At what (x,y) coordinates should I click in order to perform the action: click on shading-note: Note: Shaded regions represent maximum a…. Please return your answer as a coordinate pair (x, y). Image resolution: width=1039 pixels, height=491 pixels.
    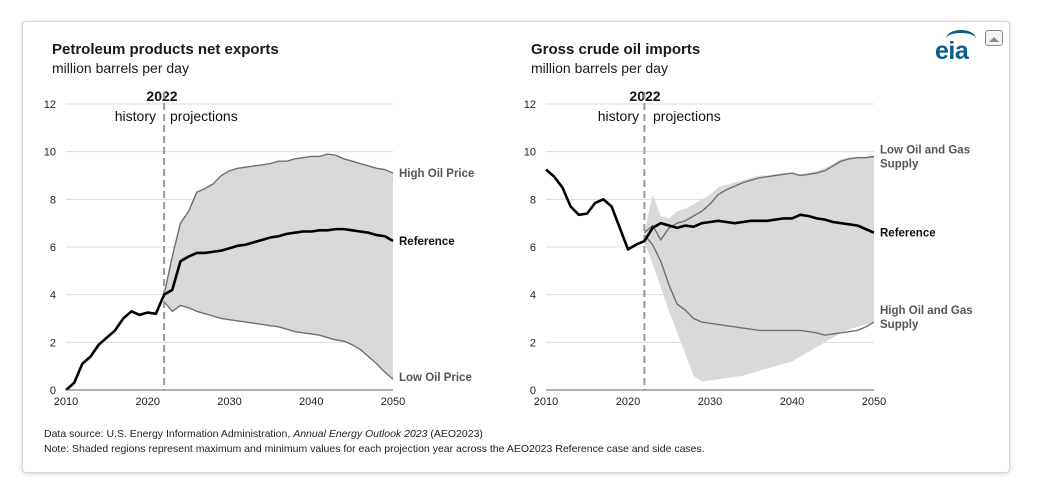
    Looking at the image, I should click on (374, 449).